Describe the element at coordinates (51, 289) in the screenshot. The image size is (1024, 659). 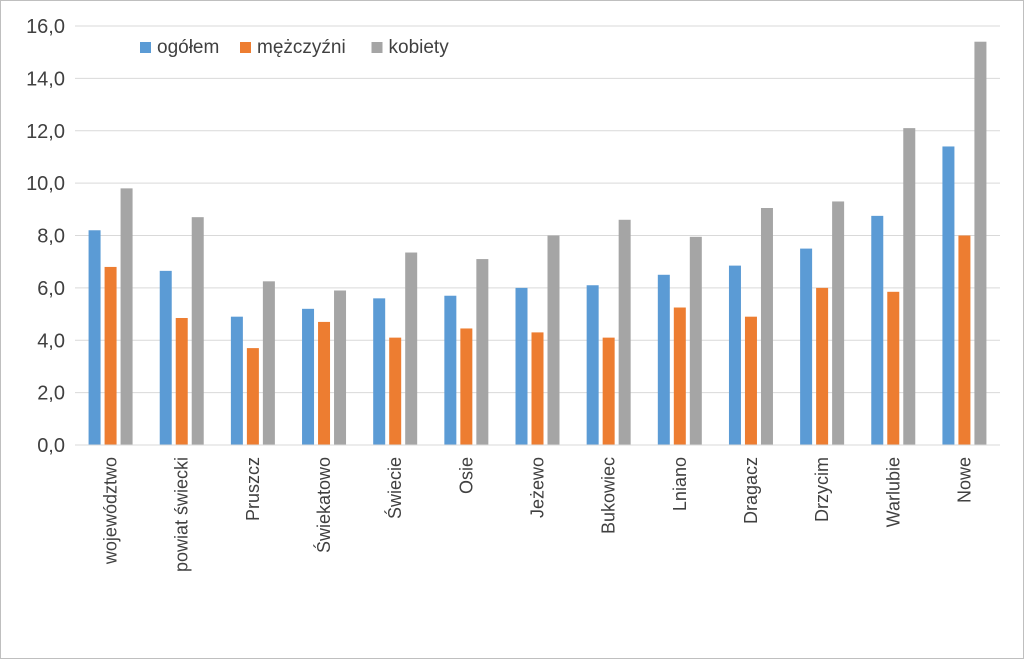
I see `y-tick-label: 6,0` at that location.